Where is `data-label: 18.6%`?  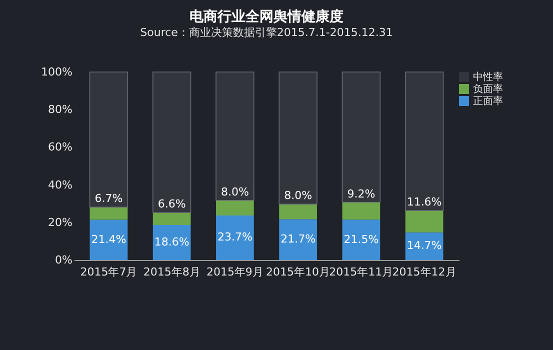 data-label: 18.6% is located at coordinates (172, 242).